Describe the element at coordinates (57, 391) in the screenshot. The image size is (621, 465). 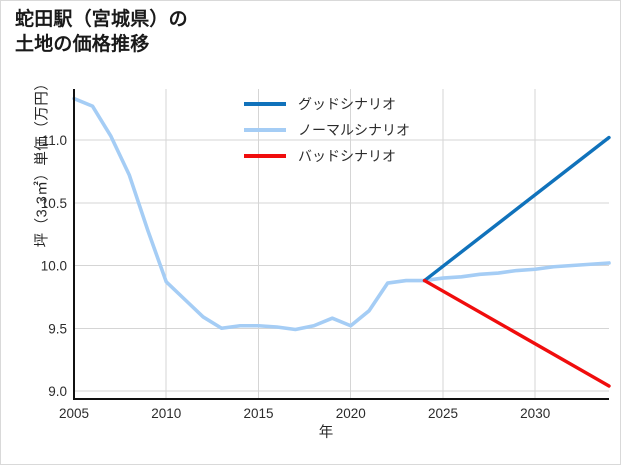
I see `y-tick-label: 9.0` at that location.